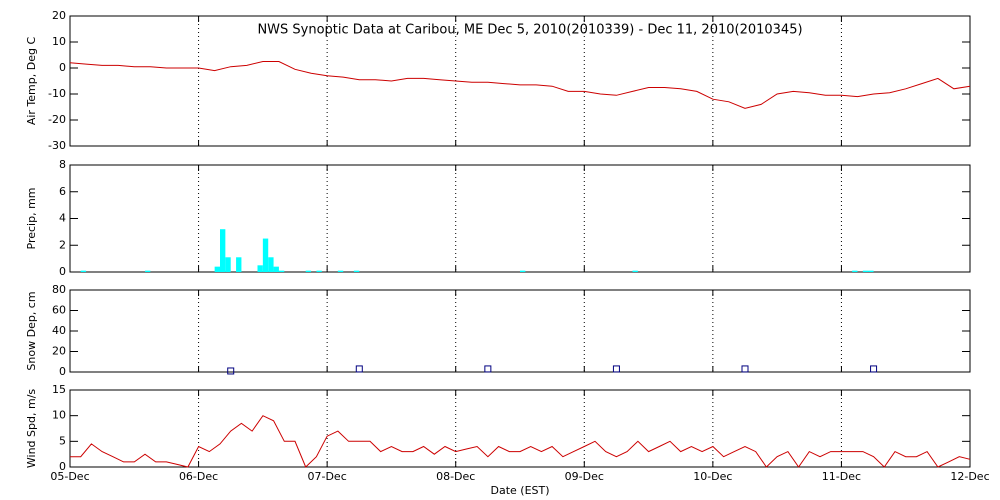  I want to click on y-tick-label: -20, so click(57, 119).